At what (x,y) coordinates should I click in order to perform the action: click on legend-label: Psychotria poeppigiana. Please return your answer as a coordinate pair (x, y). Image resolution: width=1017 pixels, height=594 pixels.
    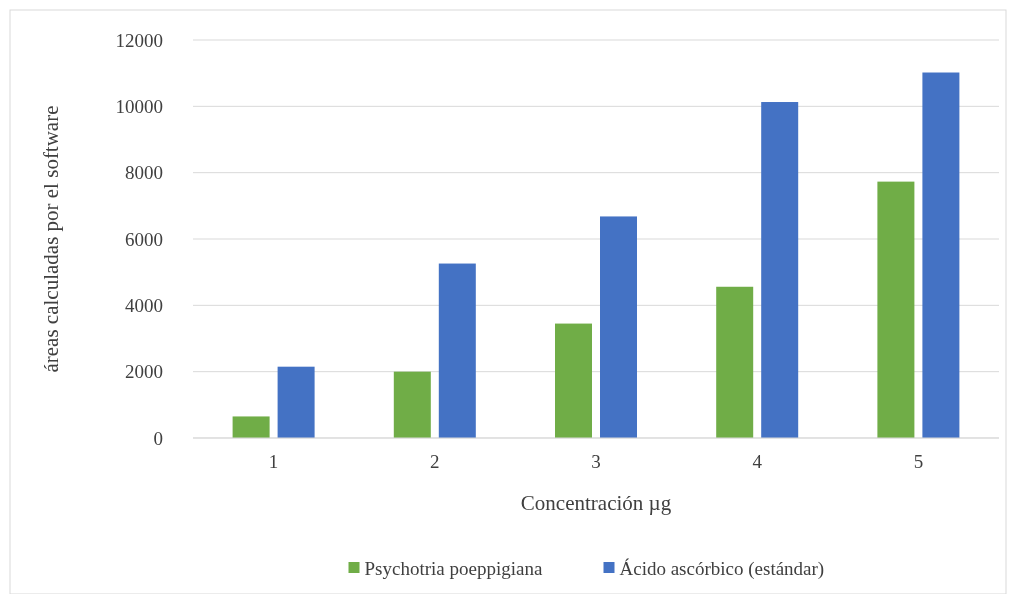
    Looking at the image, I should click on (453, 568).